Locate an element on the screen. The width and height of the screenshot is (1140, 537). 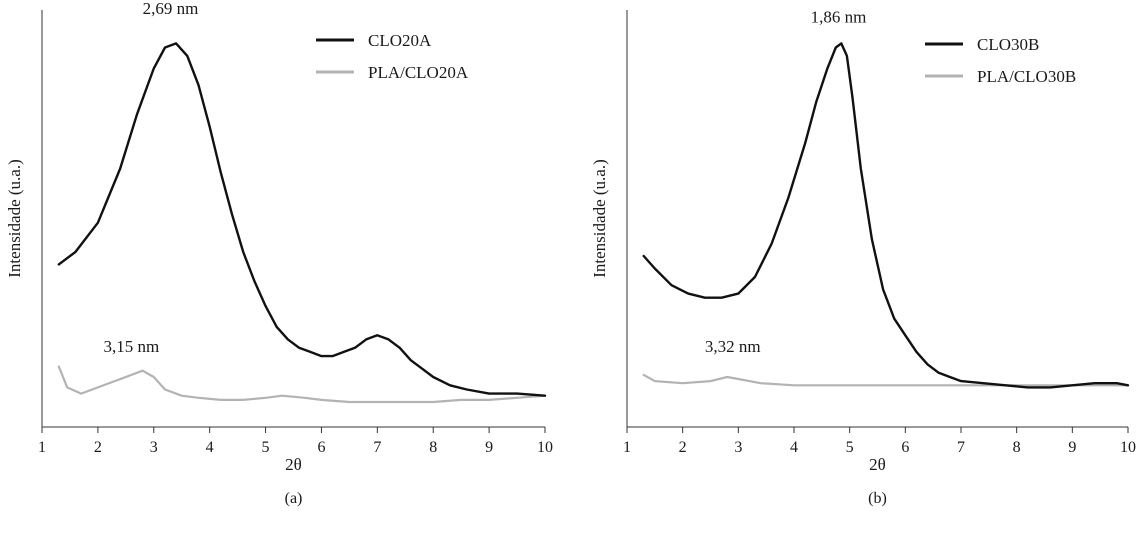
peak-annotation: 3,15 nm is located at coordinates (132, 346).